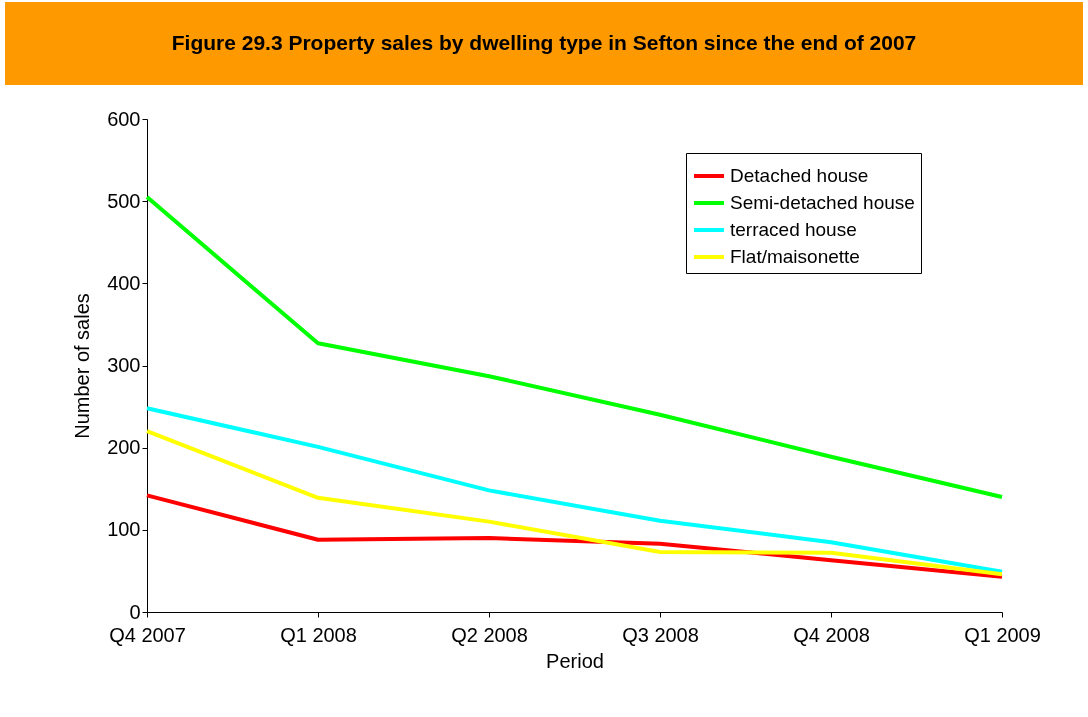 This screenshot has height=717, width=1088. Describe the element at coordinates (124, 200) in the screenshot. I see `y-tick-label: 500` at that location.